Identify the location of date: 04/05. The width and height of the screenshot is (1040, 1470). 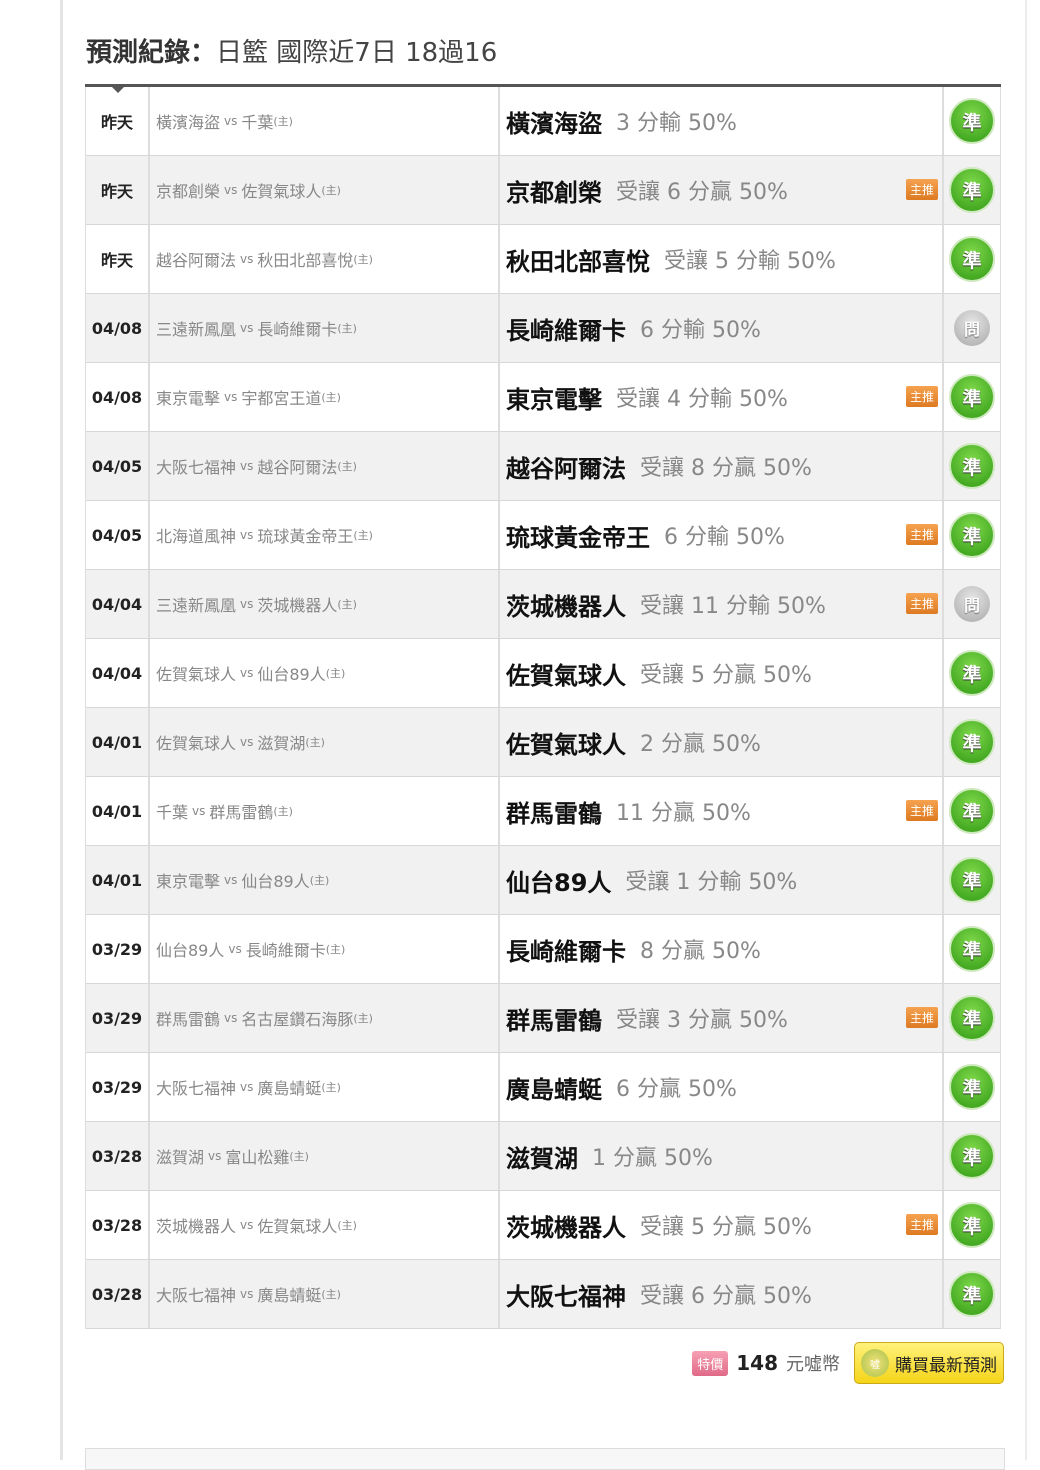
(118, 466).